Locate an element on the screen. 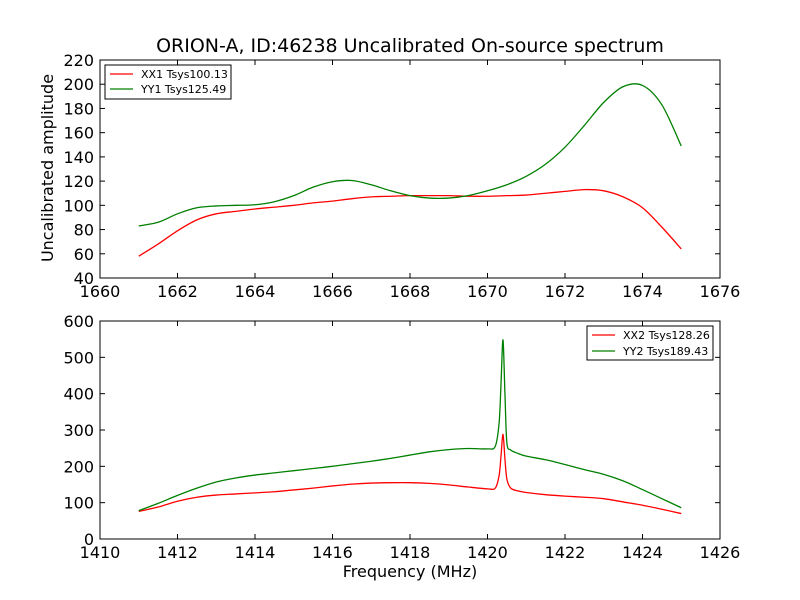  bottom-y-tick-label: 100 is located at coordinates (78, 503).